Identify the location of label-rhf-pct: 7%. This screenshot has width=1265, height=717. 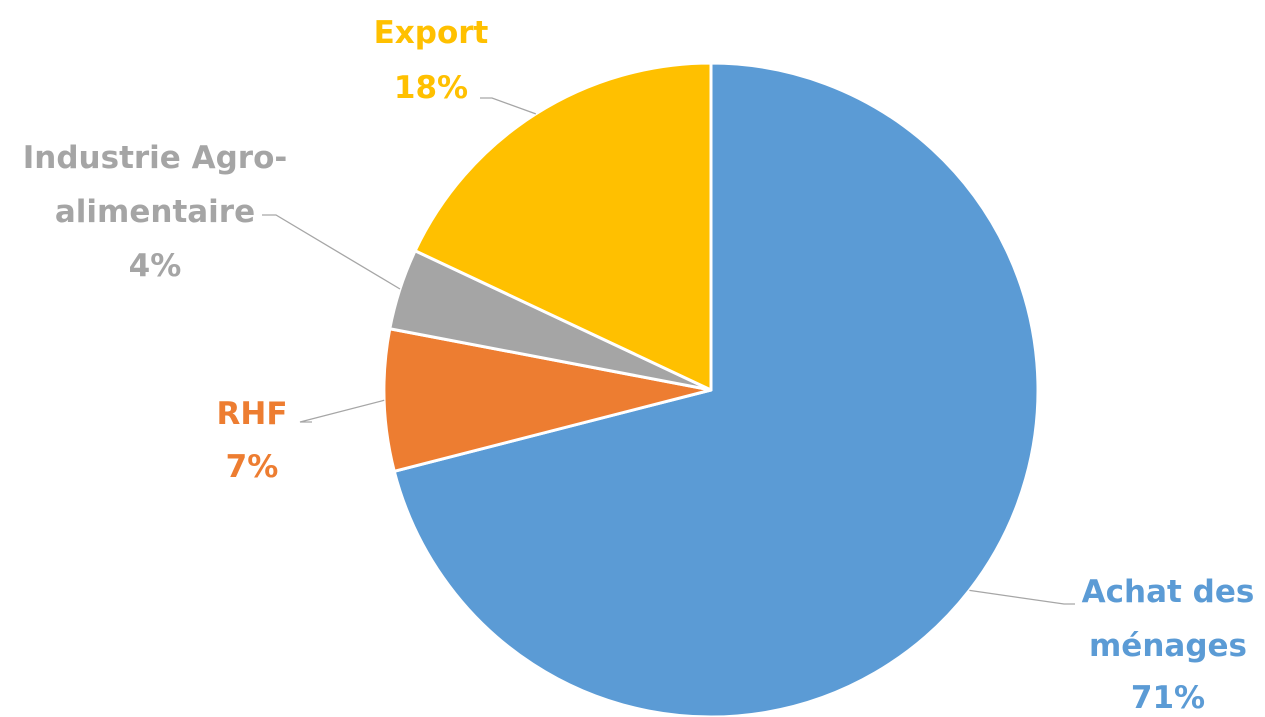
(252, 467).